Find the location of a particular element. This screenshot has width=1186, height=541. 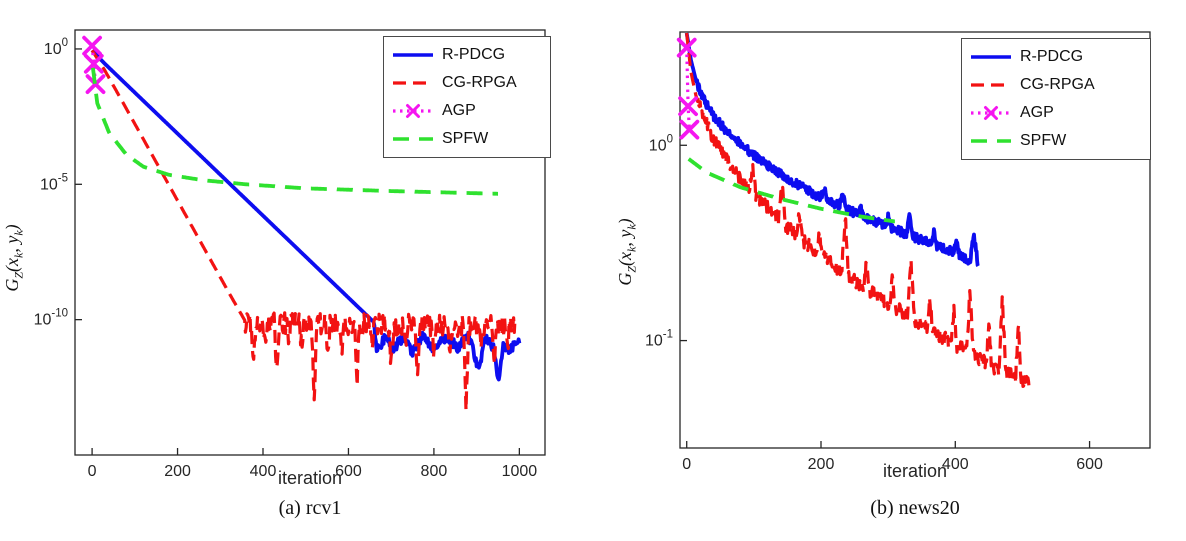

caption-a: (a) rcv1 is located at coordinates (310, 508).